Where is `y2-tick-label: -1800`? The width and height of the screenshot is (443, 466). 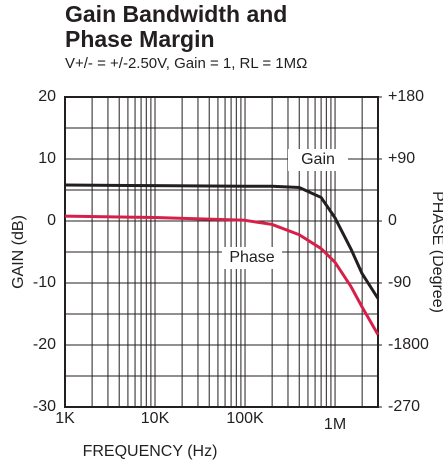 y2-tick-label: -1800 is located at coordinates (408, 344).